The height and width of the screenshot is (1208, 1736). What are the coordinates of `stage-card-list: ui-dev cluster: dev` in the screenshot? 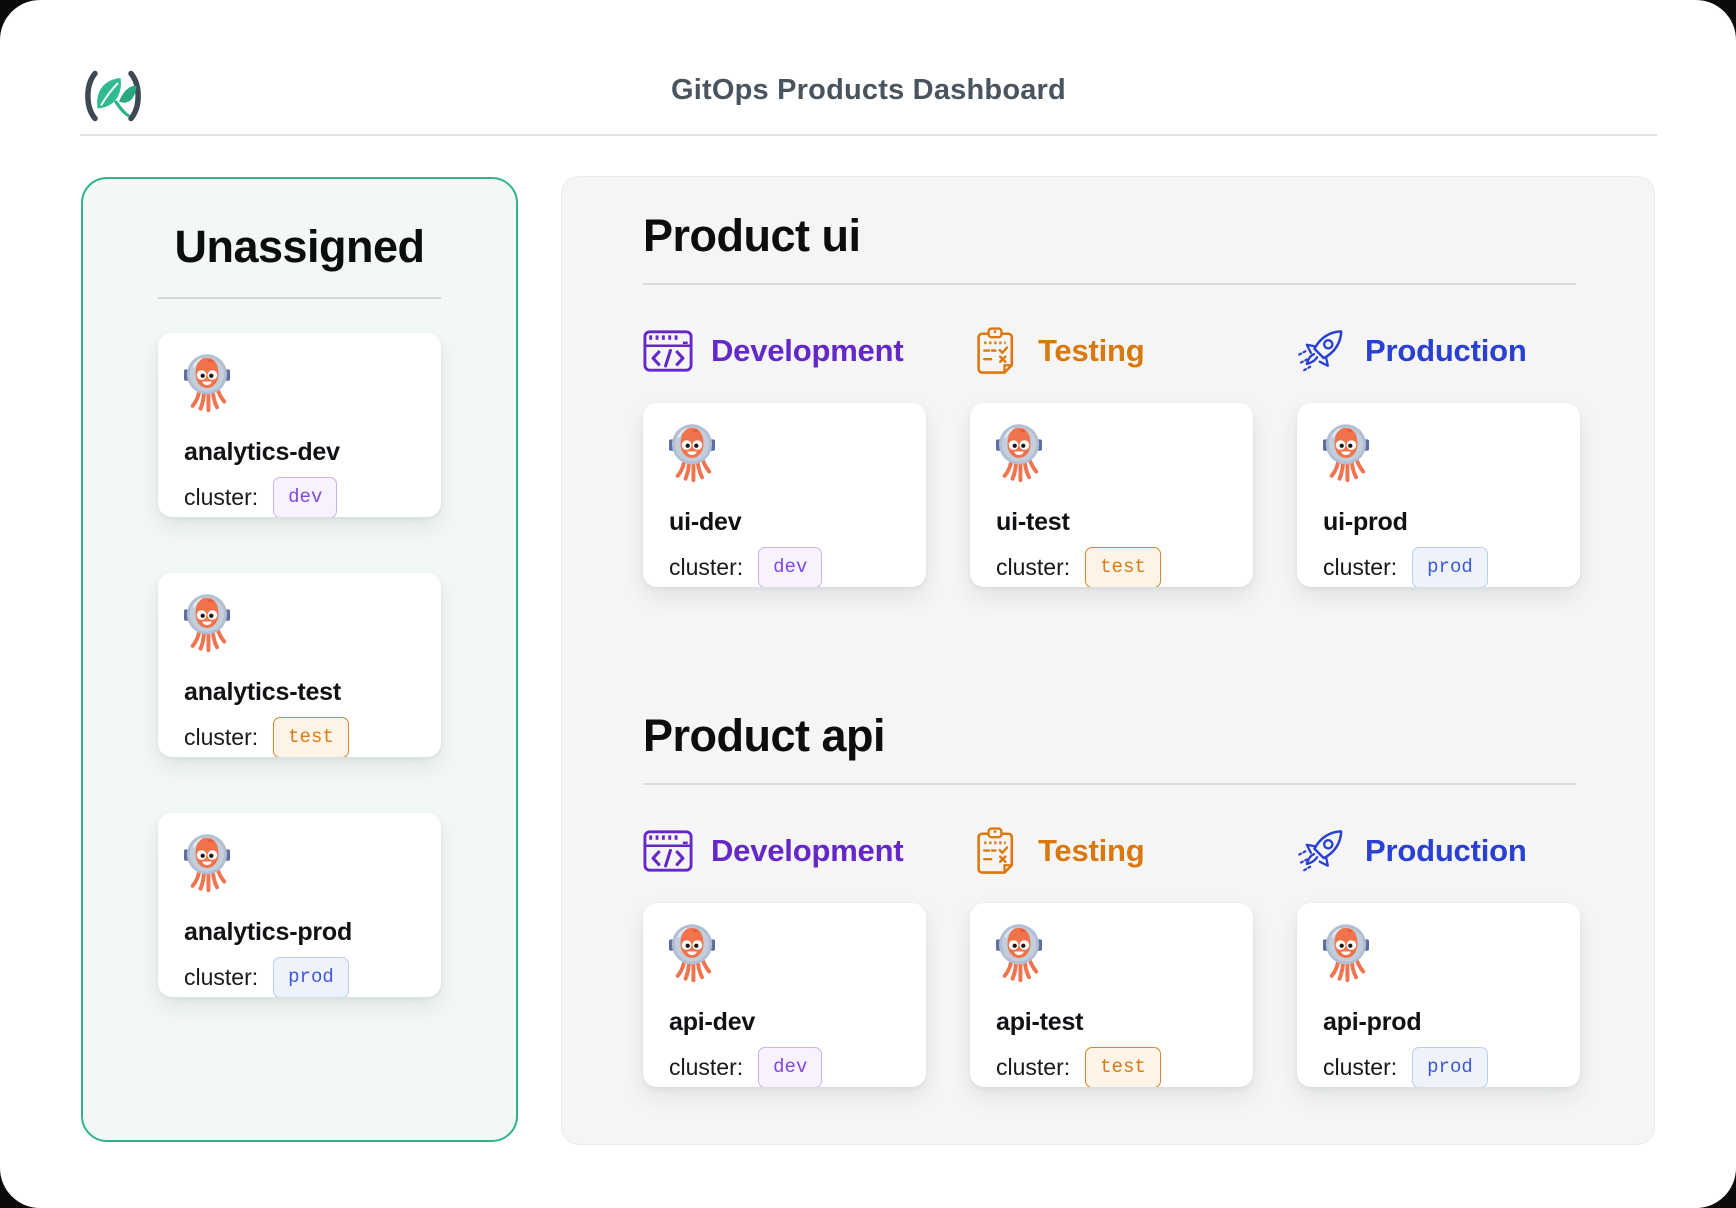 It's located at (784, 495).